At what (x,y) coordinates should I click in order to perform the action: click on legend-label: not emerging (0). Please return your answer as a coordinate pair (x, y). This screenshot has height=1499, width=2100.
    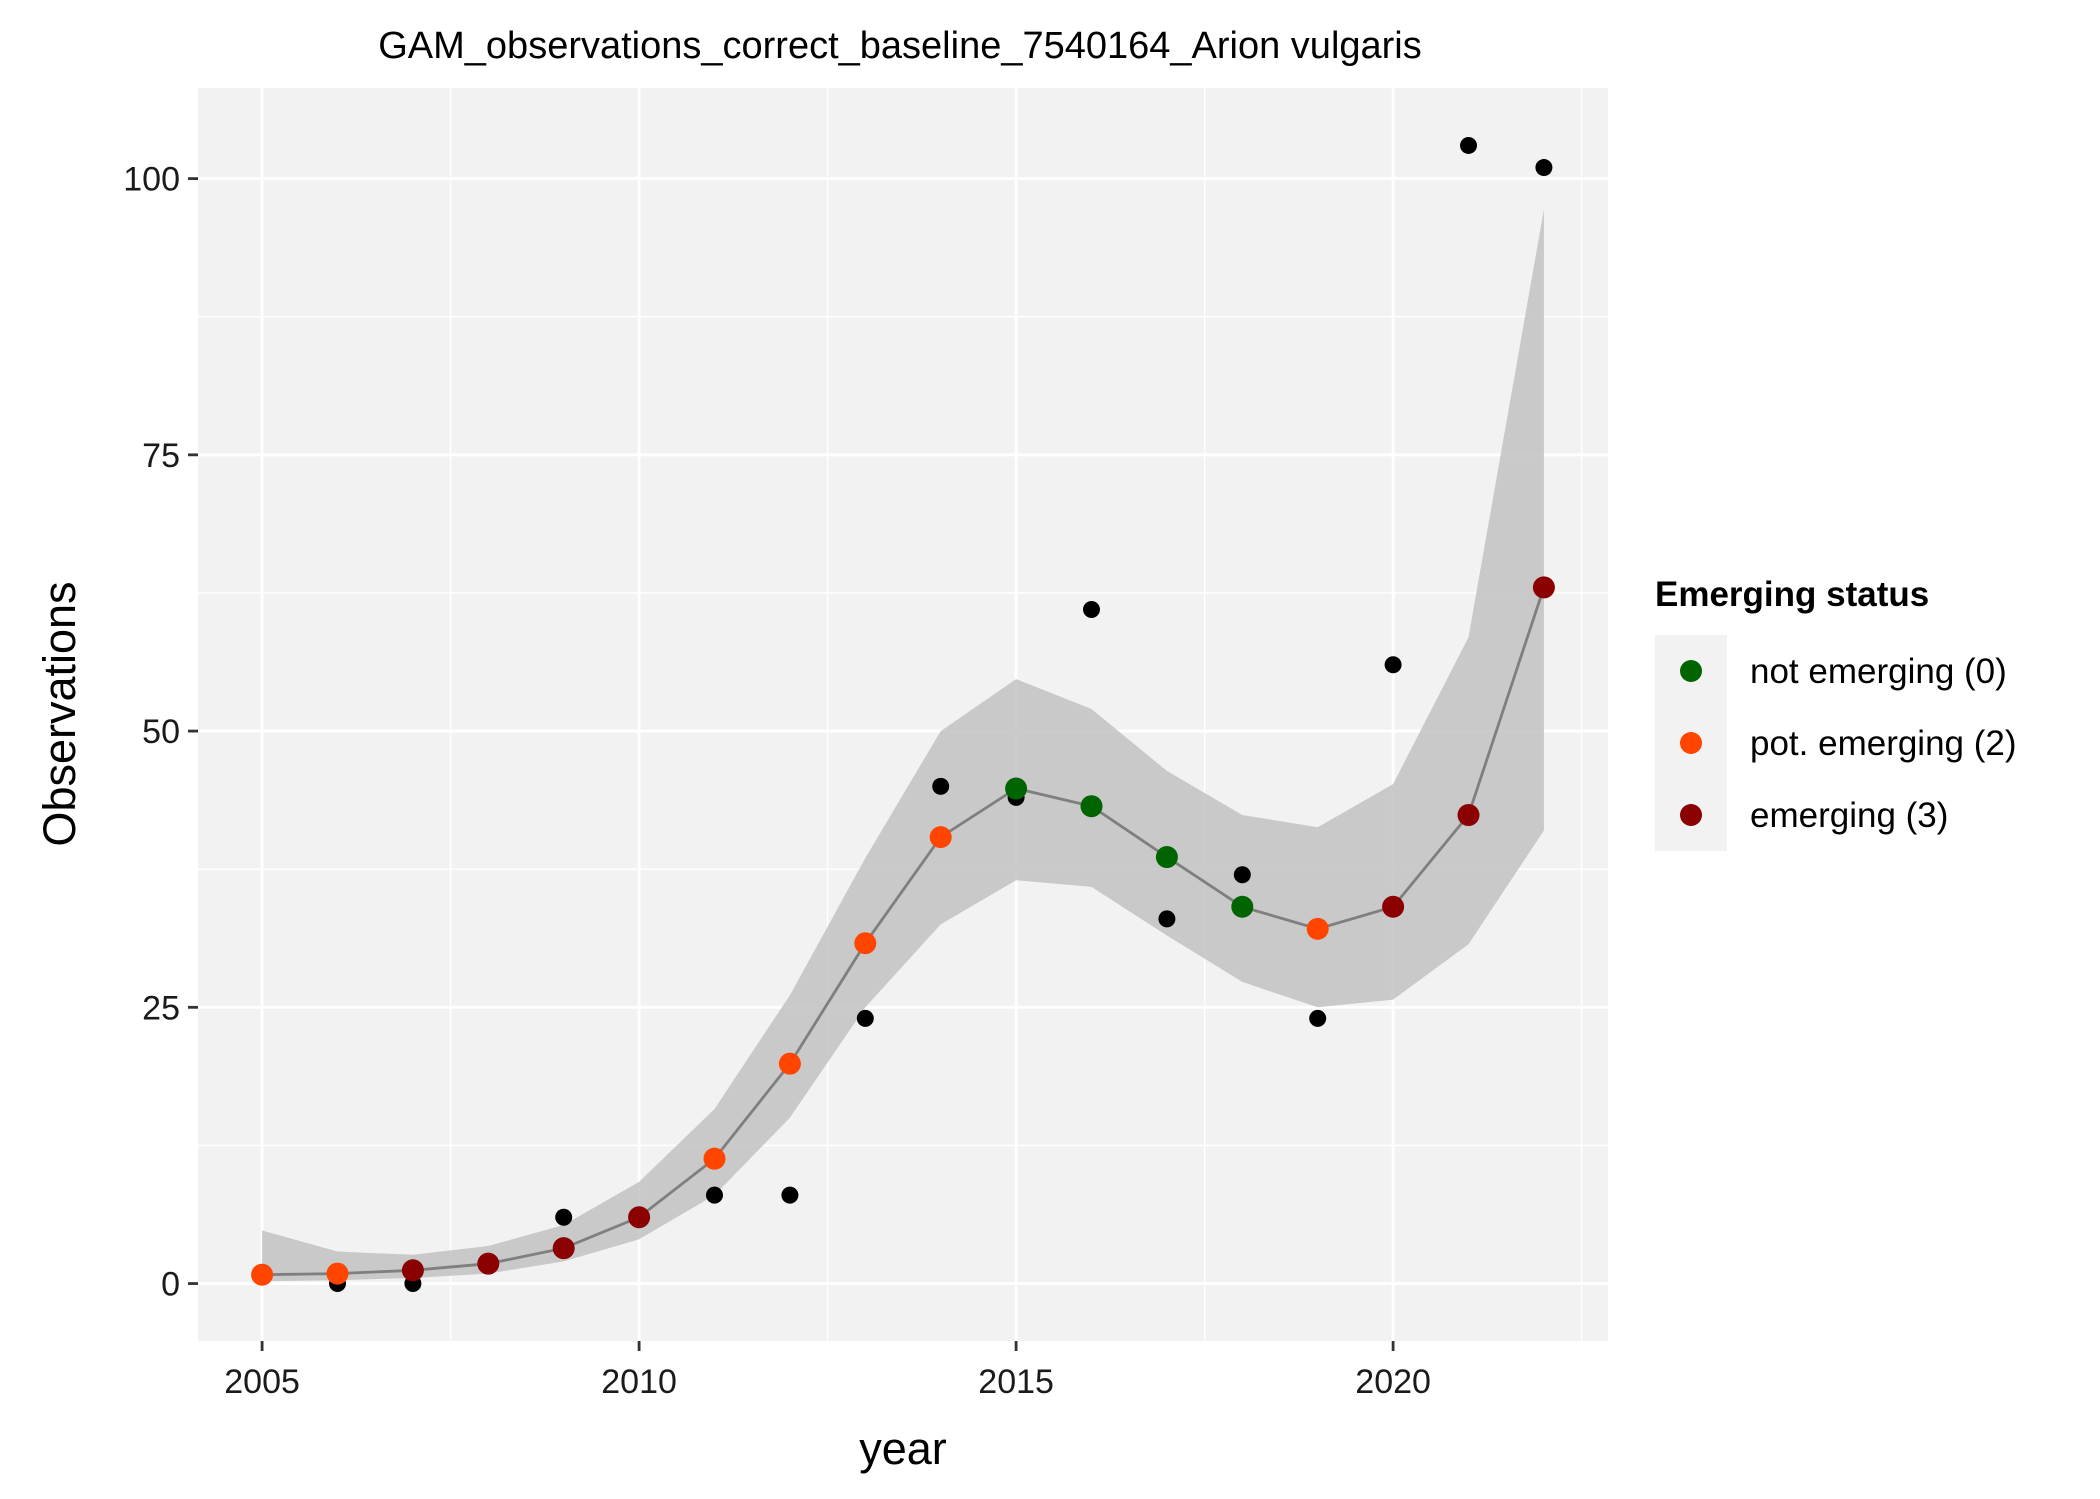
    Looking at the image, I should click on (1878, 671).